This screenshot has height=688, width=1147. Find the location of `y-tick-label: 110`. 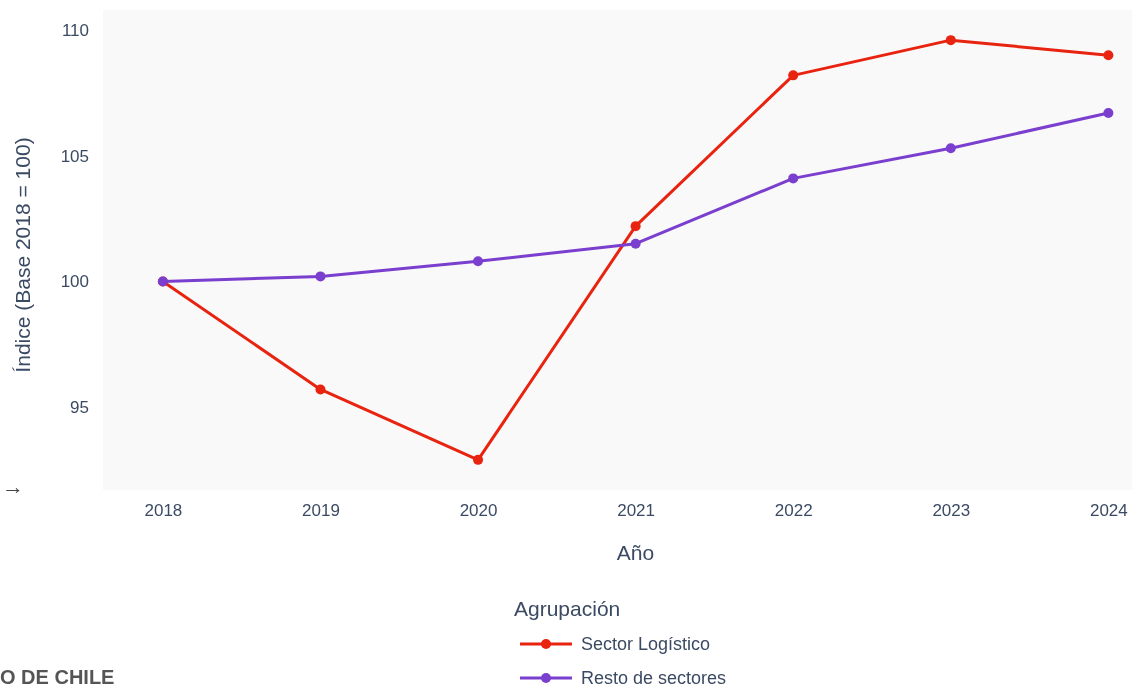

y-tick-label: 110 is located at coordinates (75, 31).